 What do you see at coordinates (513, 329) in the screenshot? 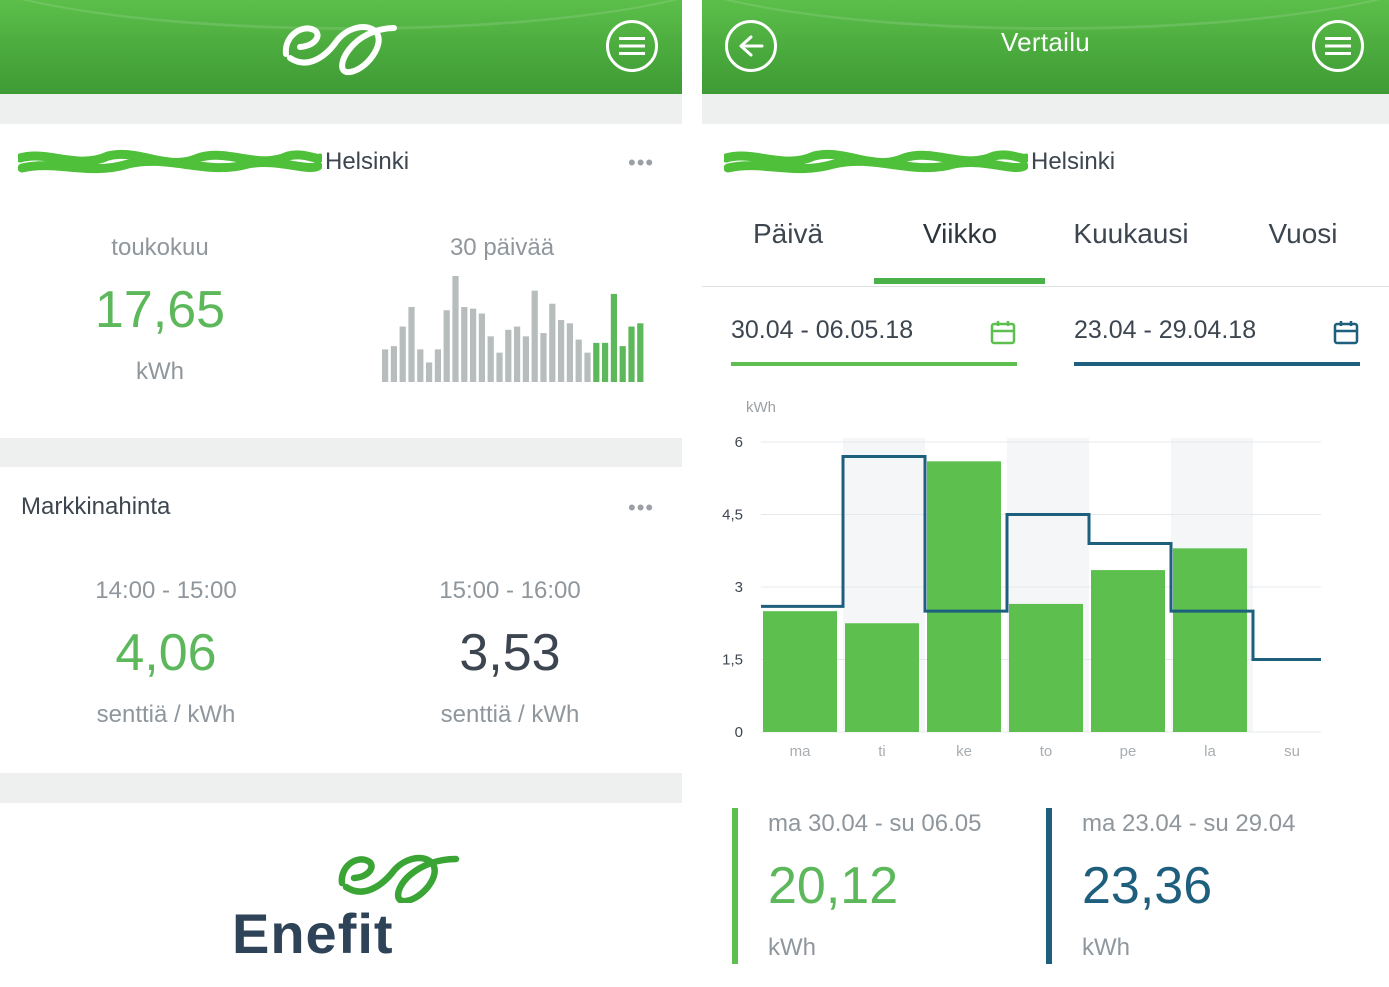
I see `sparkline-chart` at bounding box center [513, 329].